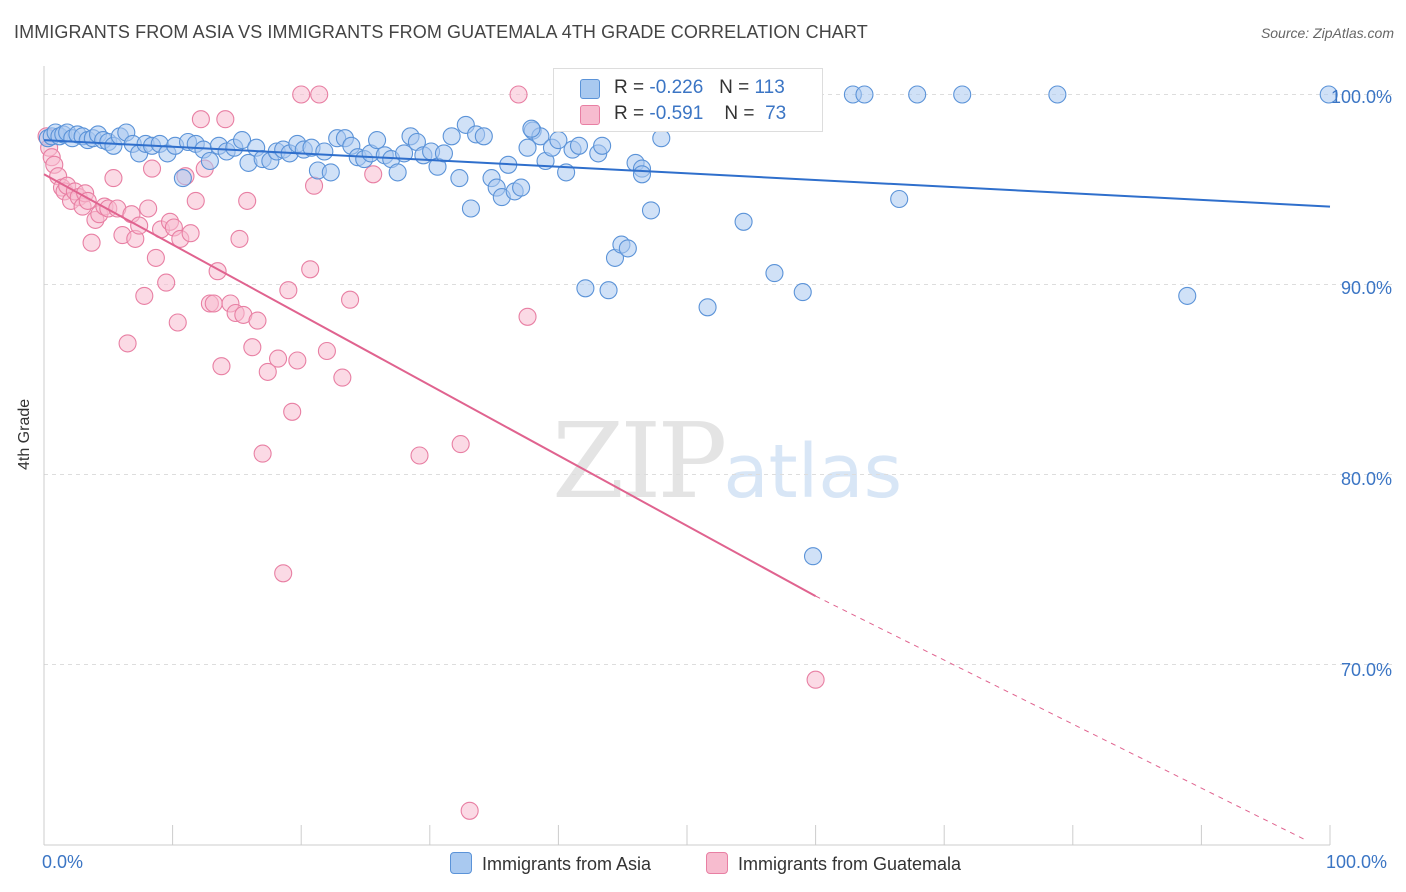  What do you see at coordinates (688, 100) in the screenshot?
I see `correlation-legend: R = -0.226 N = 113 R = -0.591 N = 73` at bounding box center [688, 100].